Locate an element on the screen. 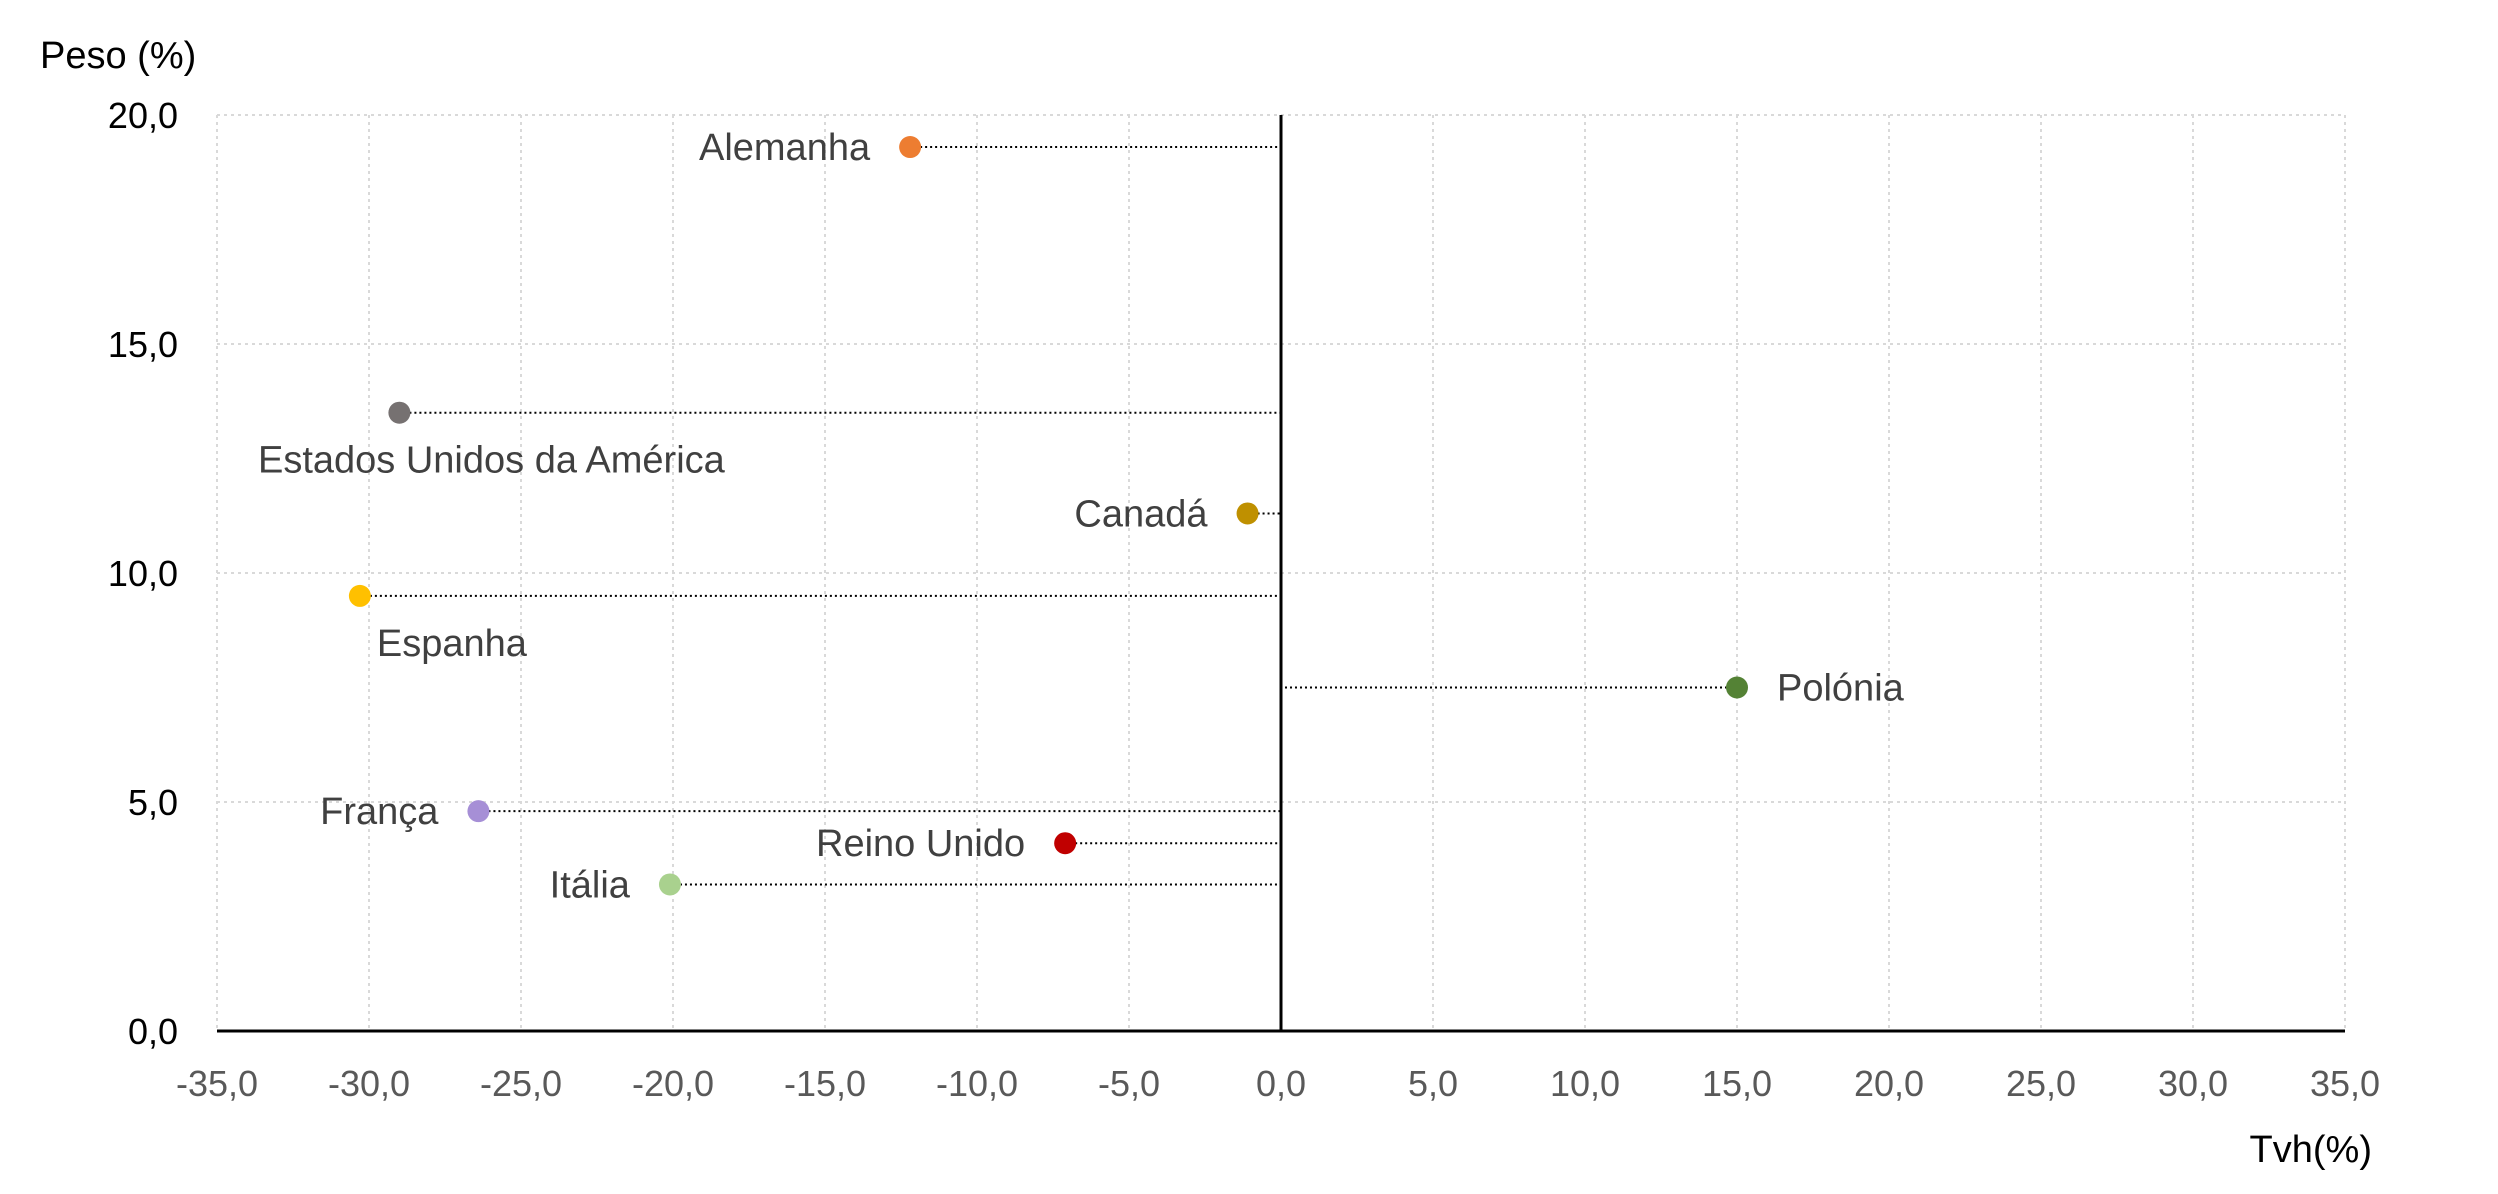  point-label: Alemanha is located at coordinates (785, 148).